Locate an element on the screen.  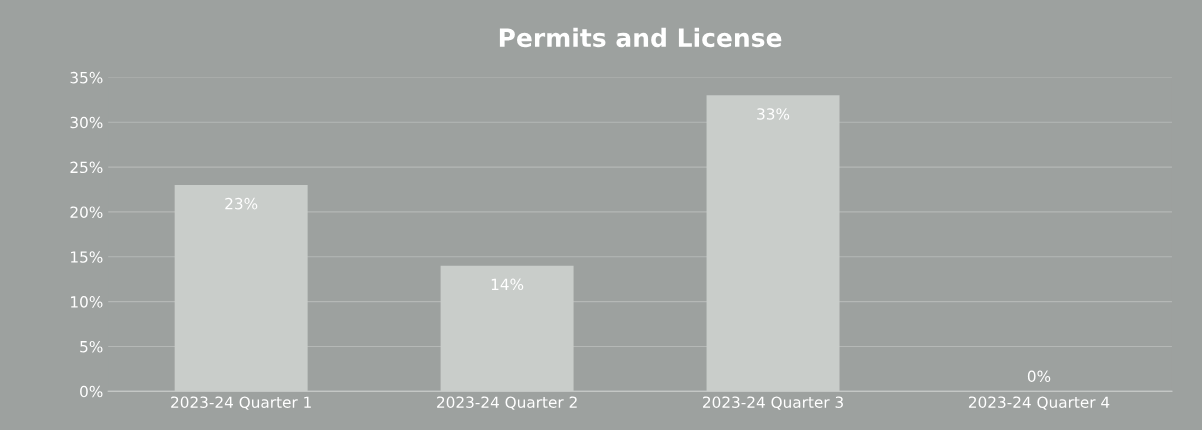
y-tick-label: 10% is located at coordinates (87, 302).